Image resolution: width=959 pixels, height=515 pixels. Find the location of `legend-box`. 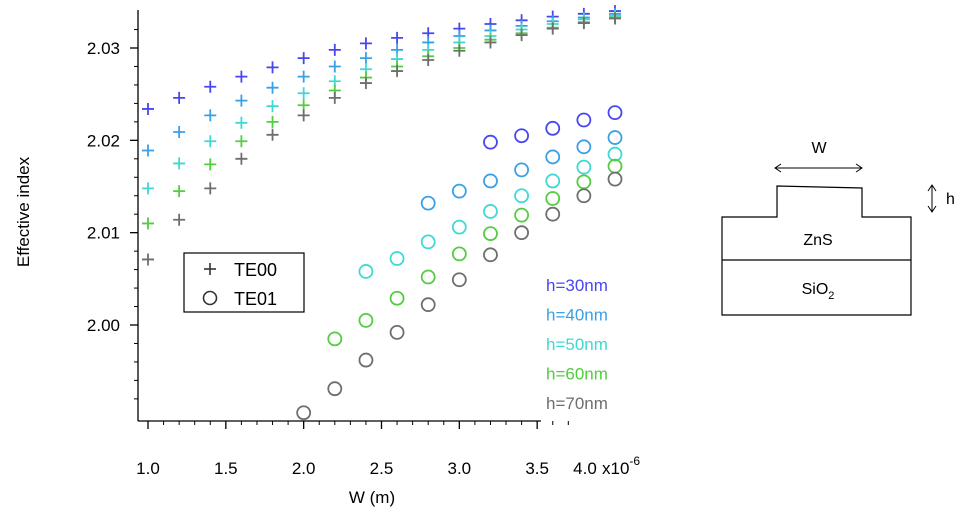

legend-box is located at coordinates (244, 282).